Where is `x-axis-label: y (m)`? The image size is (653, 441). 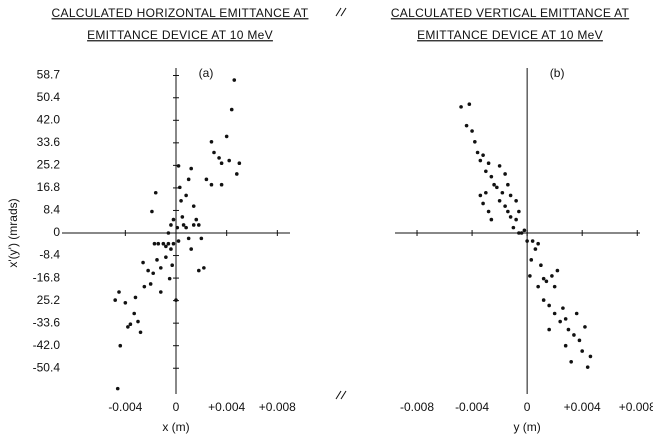
x-axis-label: y (m) is located at coordinates (526, 427).